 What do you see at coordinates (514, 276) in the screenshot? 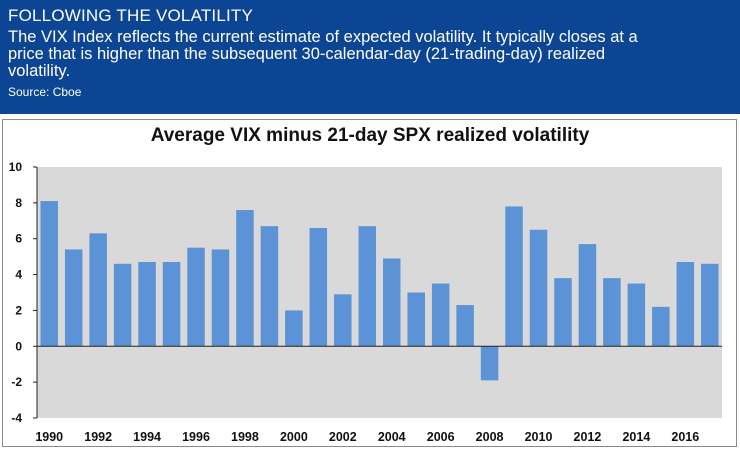
I see `bar-2009` at bounding box center [514, 276].